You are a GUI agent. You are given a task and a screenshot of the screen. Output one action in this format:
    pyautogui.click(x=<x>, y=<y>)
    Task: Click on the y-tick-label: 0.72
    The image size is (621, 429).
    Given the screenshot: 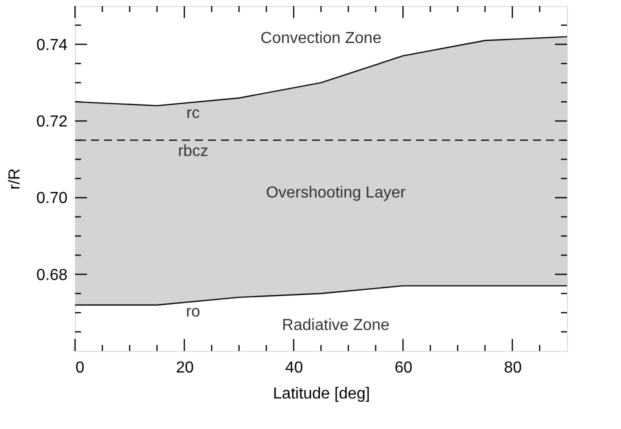 What is the action you would take?
    pyautogui.click(x=52, y=122)
    